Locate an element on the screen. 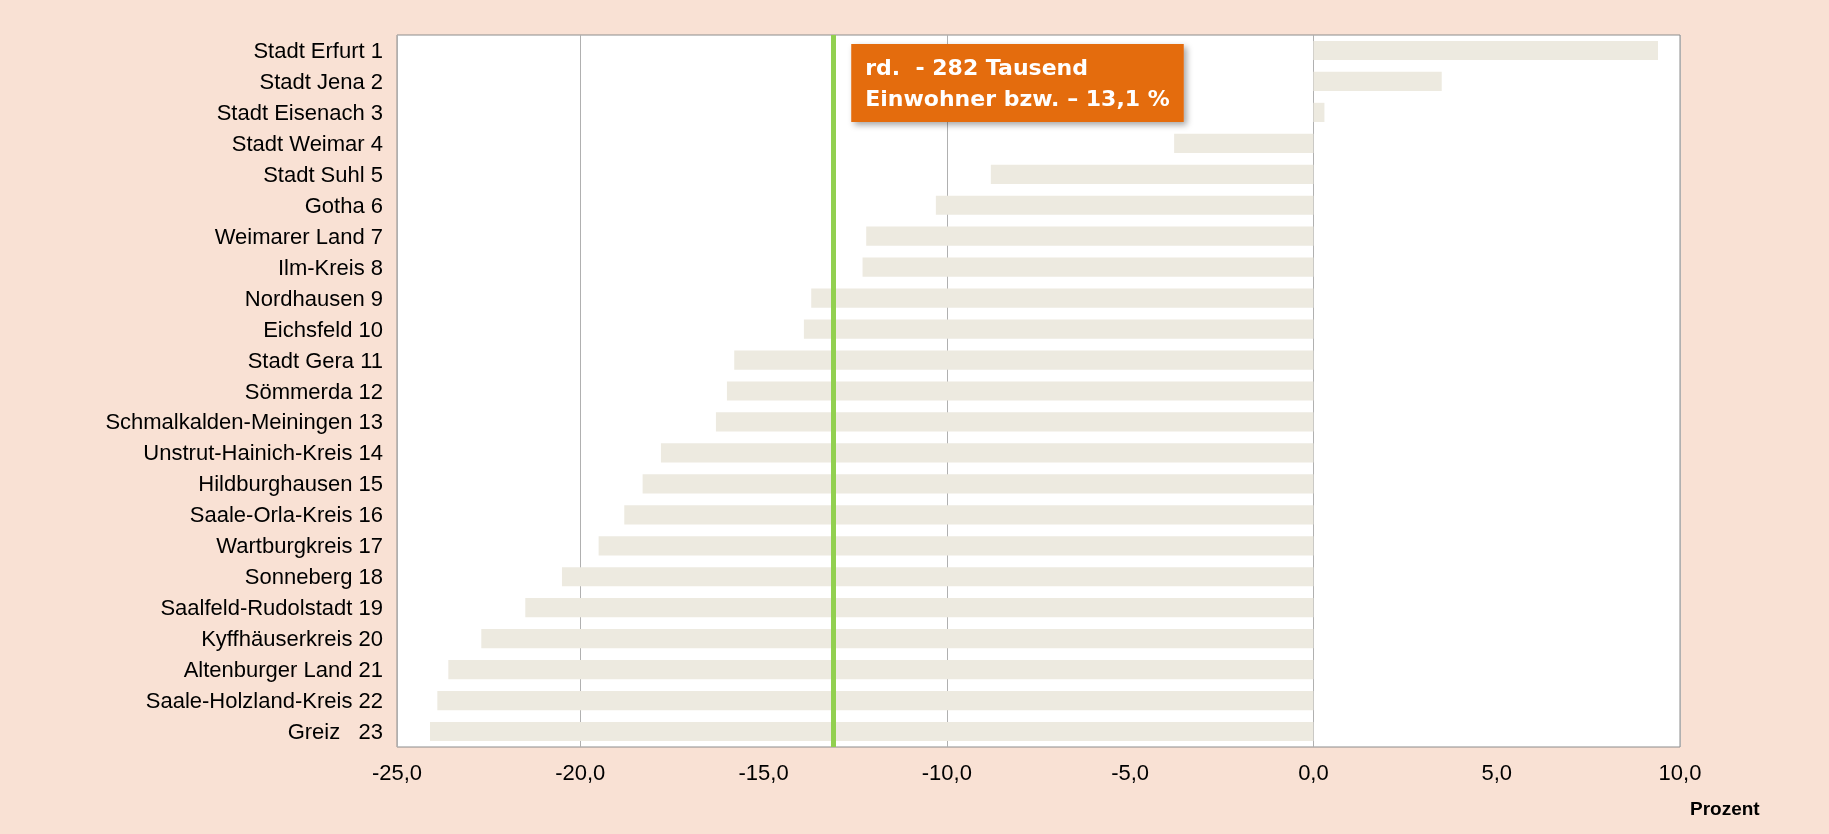 The image size is (1829, 834). y-tick-label: Nordhausen 9 is located at coordinates (313, 298).